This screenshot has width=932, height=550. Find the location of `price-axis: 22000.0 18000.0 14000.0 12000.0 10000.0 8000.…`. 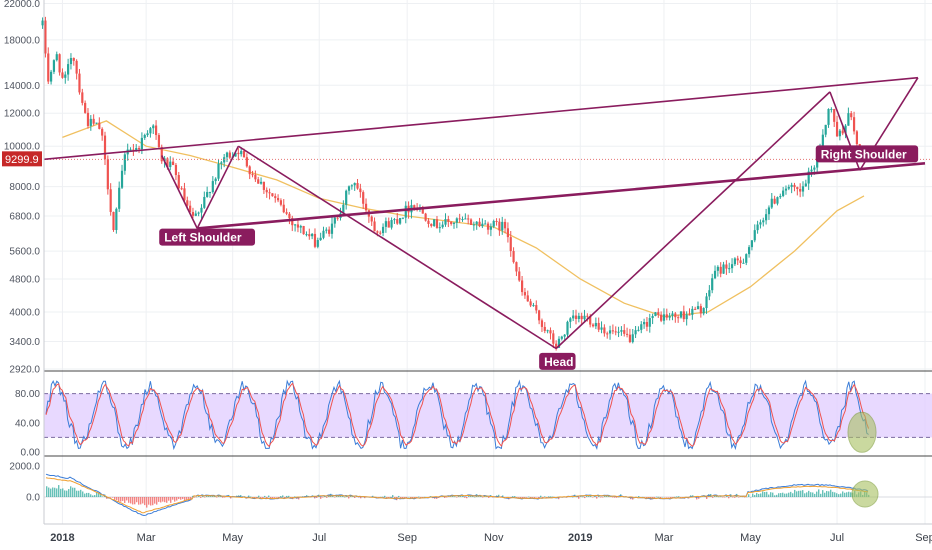

price-axis: 22000.0 18000.0 14000.0 12000.0 10000.0 8000.… is located at coordinates (22, 252).